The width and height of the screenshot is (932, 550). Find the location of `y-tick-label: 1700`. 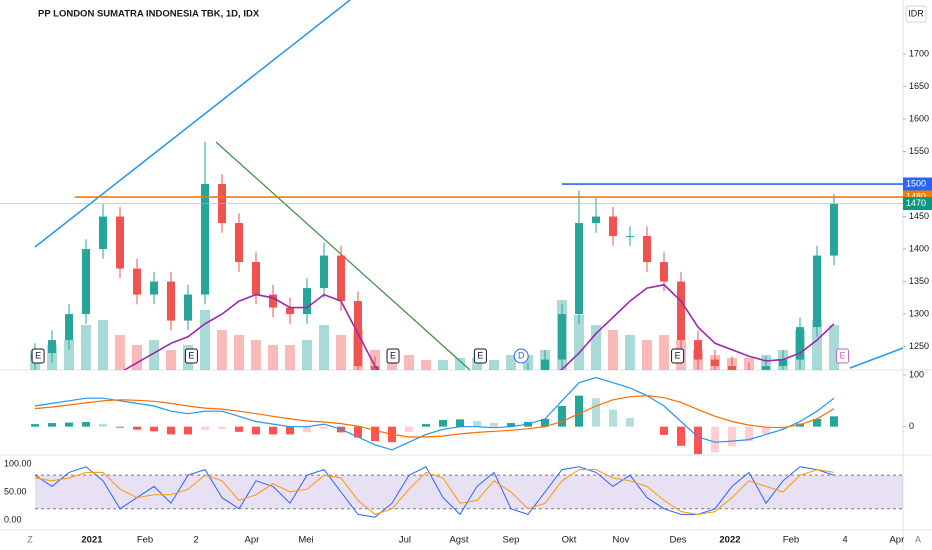

y-tick-label: 1700 is located at coordinates (919, 53).